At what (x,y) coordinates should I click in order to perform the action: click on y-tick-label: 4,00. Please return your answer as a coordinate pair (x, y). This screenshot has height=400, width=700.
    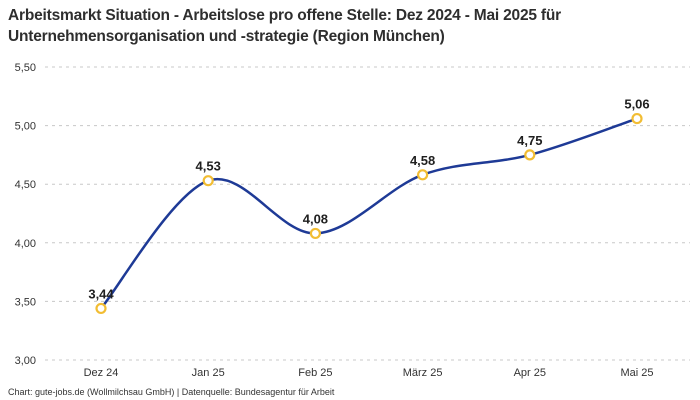
    Looking at the image, I should click on (25, 244).